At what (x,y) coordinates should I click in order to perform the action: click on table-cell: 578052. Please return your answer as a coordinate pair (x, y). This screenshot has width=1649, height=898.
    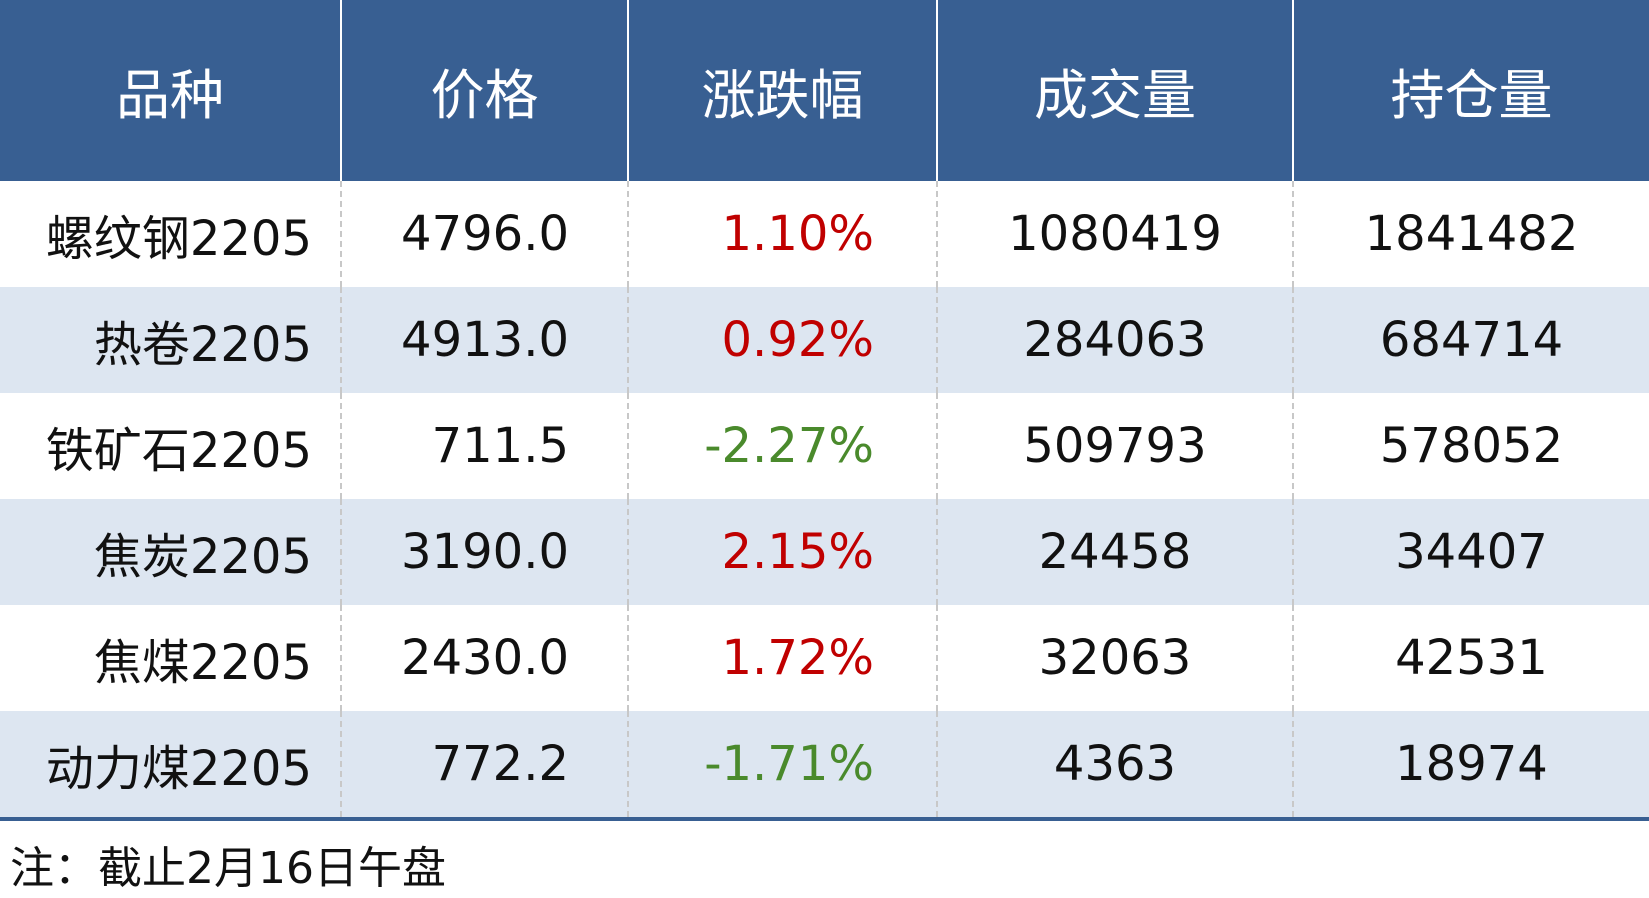
    Looking at the image, I should click on (1470, 446).